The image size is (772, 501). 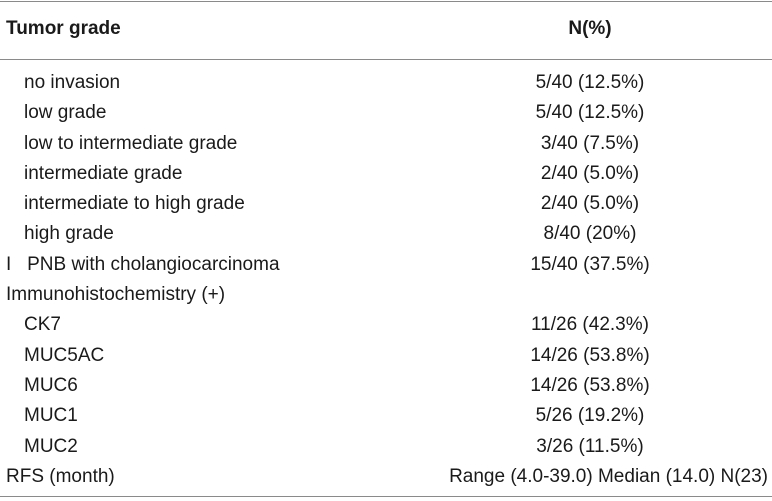 What do you see at coordinates (386, 29) in the screenshot?
I see `table-header: Tumor grade N(%)` at bounding box center [386, 29].